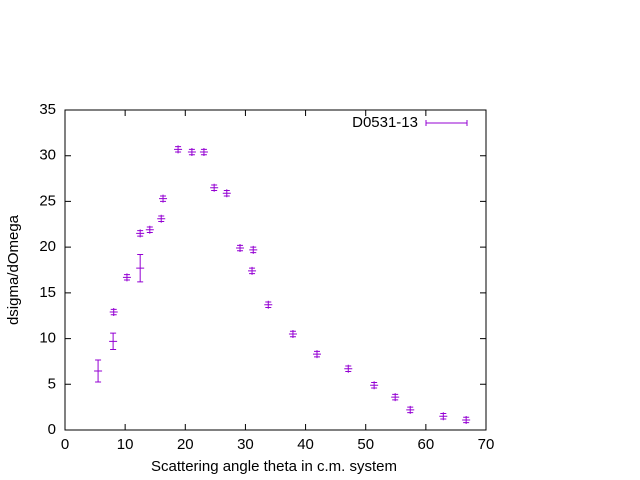 The height and width of the screenshot is (480, 640). Describe the element at coordinates (47, 109) in the screenshot. I see `y-tick-label: 35` at that location.